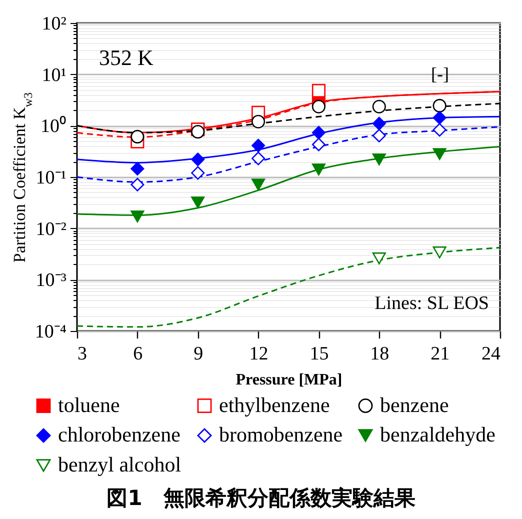 This screenshot has height=519, width=522. I want to click on annotation: [-], so click(440, 74).